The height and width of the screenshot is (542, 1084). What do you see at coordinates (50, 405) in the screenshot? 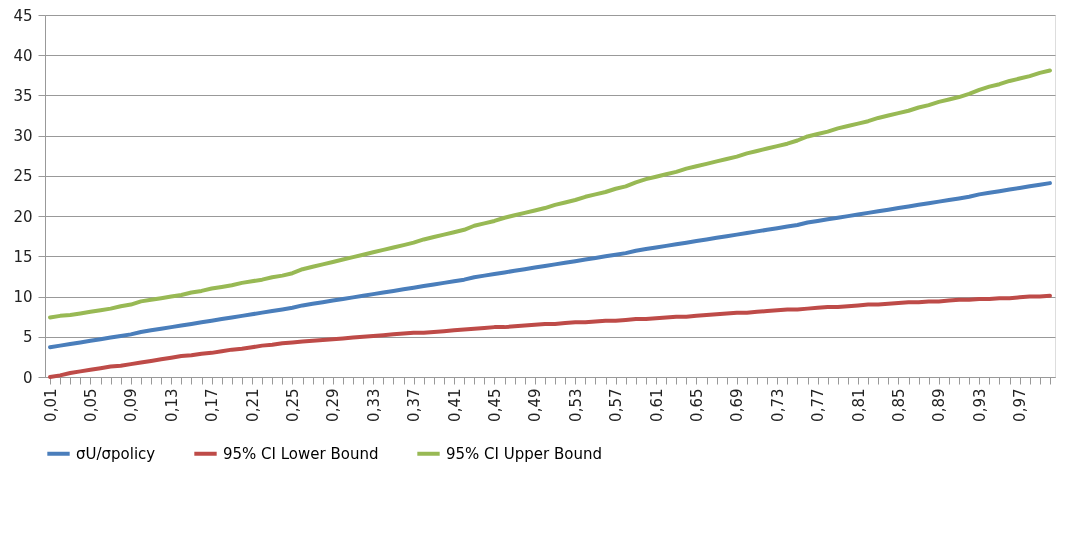
I see `x-tick-label: 0,01` at bounding box center [50, 405].